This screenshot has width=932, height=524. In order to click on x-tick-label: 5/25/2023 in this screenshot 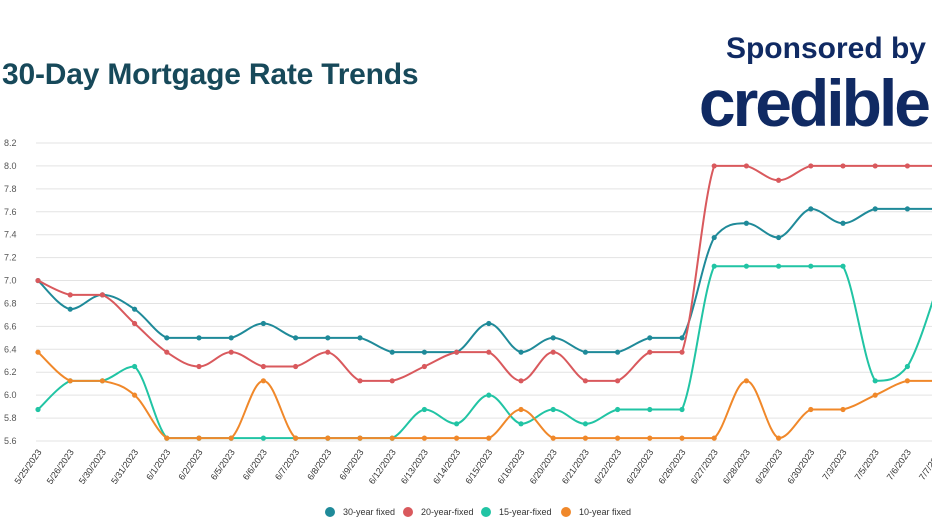, I will do `click(27, 466)`.